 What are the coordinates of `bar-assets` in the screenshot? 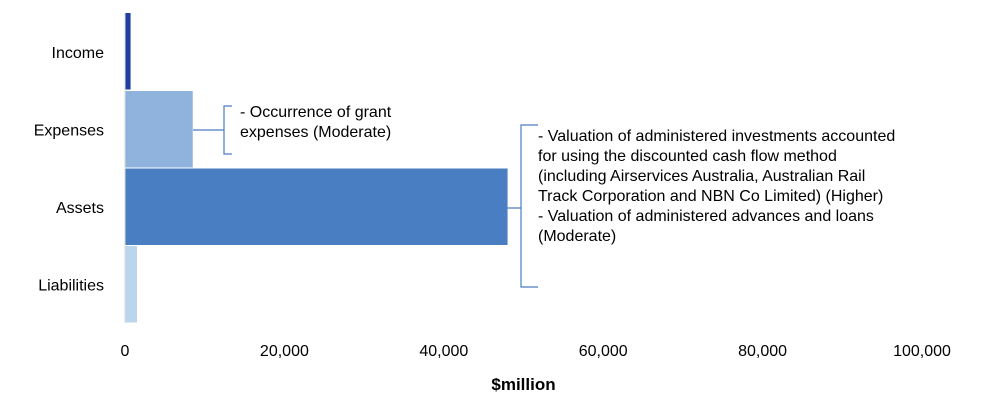 It's located at (316, 206).